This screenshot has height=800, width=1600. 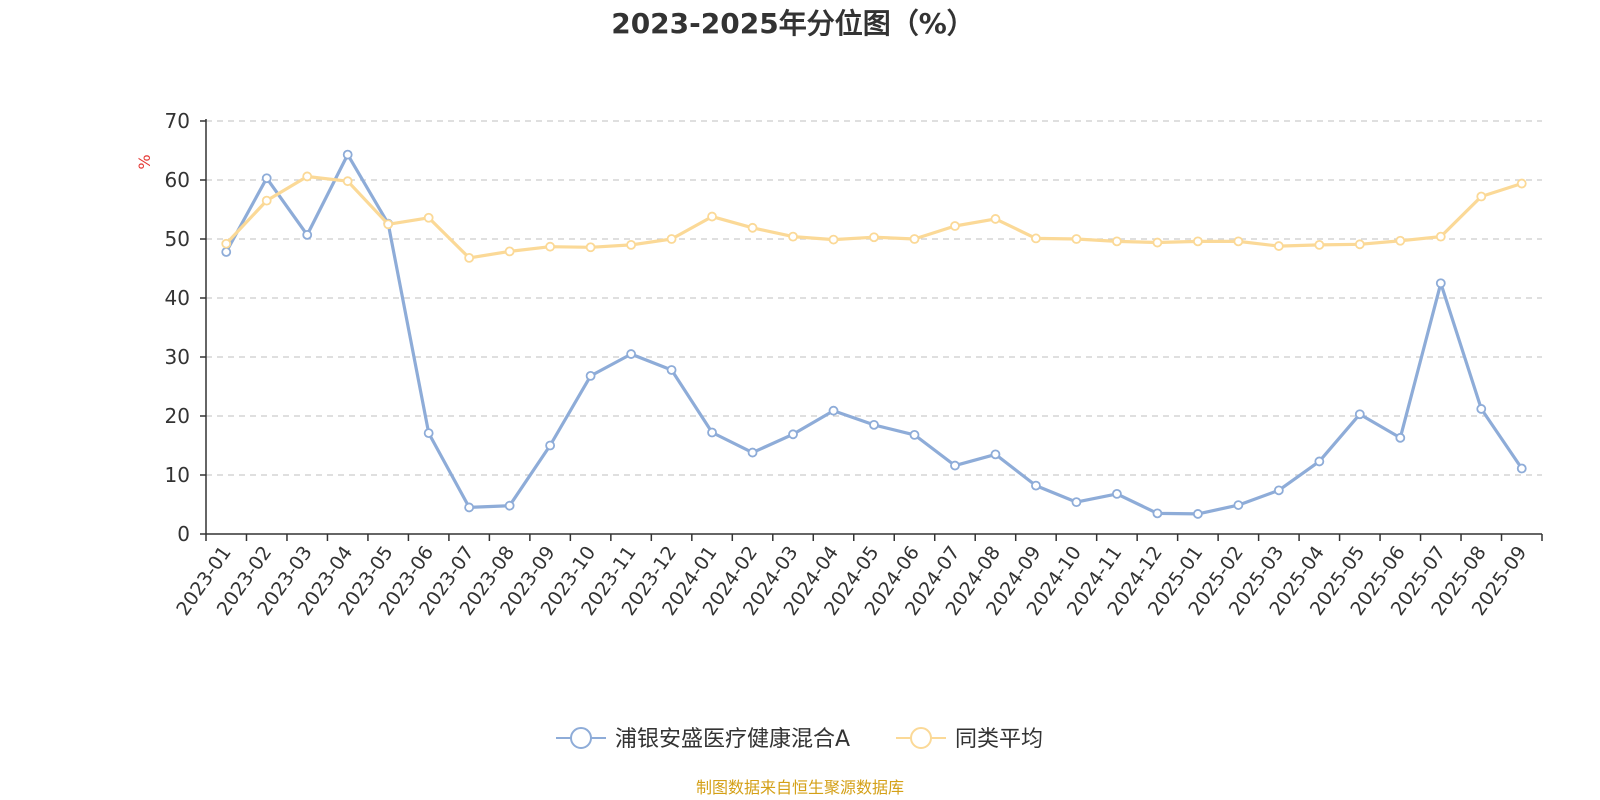 I want to click on y-tick-label-10: 10, so click(x=177, y=475).